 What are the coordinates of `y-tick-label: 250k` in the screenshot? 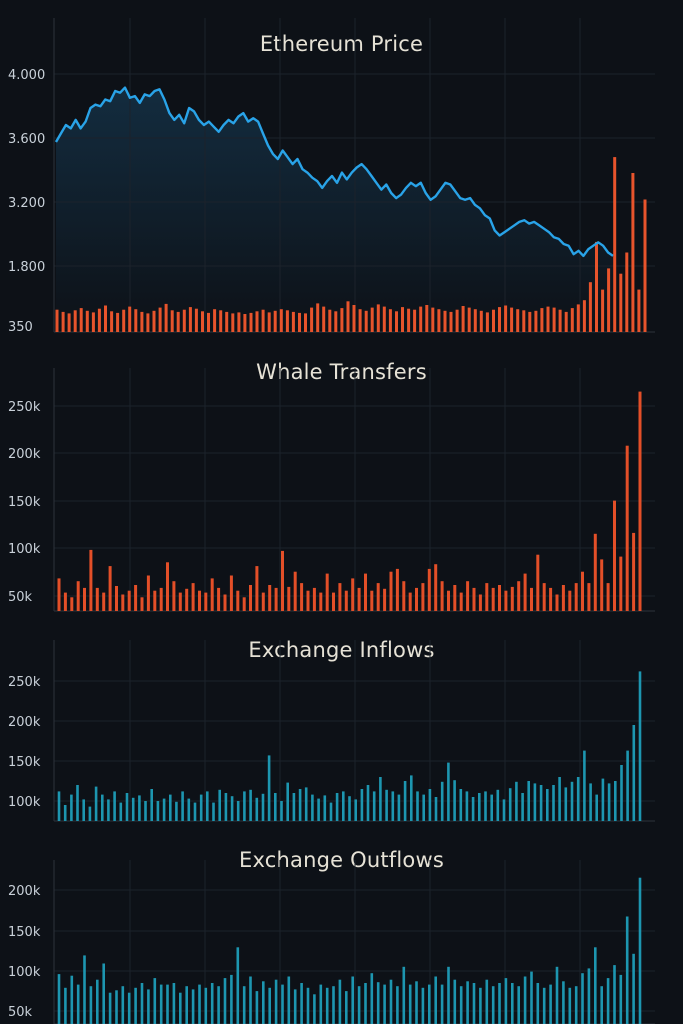 It's located at (24, 407).